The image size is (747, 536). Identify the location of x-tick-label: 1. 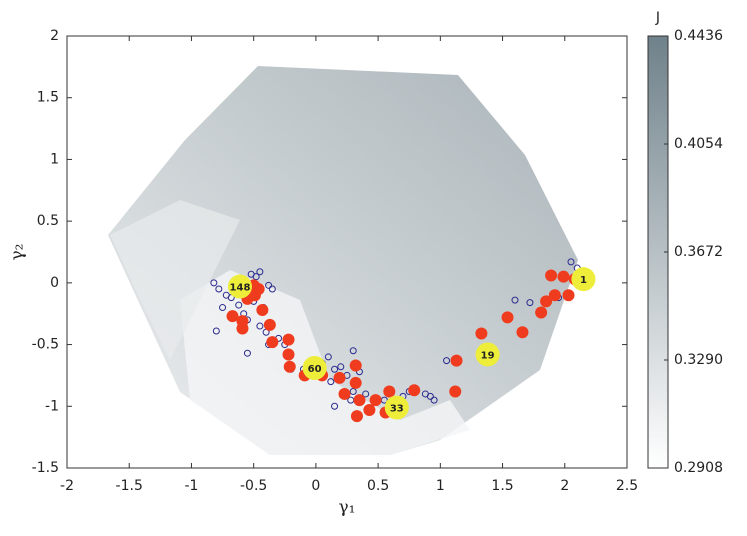
(440, 486).